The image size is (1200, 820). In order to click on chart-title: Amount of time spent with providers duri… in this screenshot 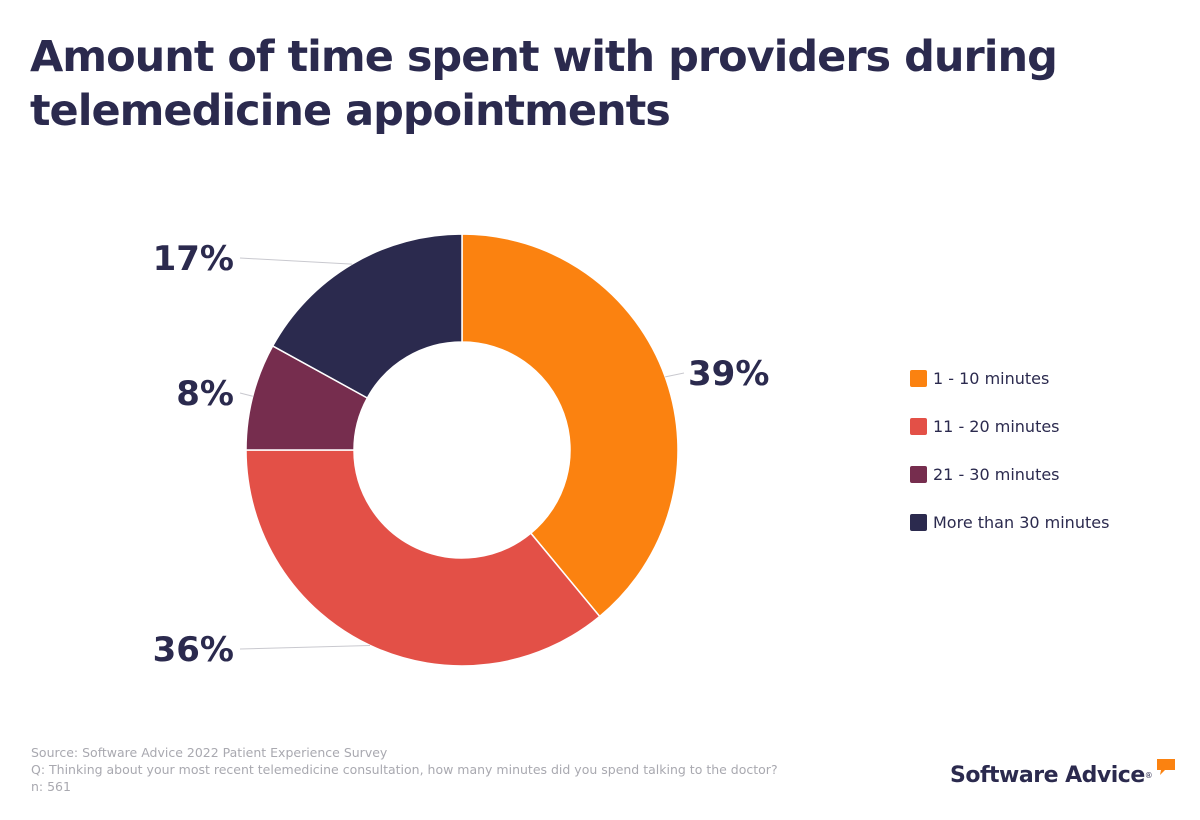, I will do `click(544, 84)`.